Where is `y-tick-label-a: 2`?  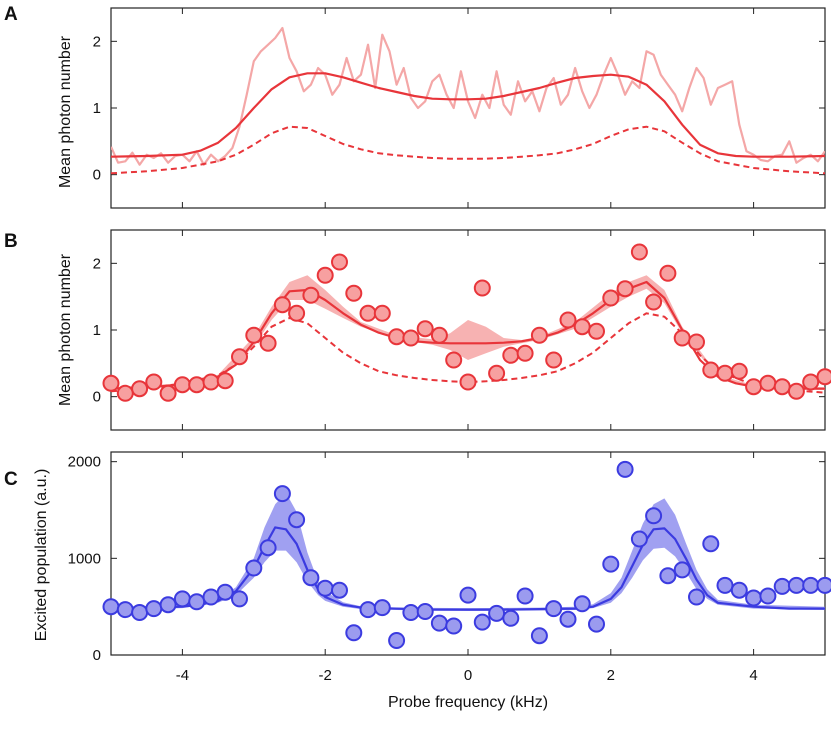 y-tick-label-a: 2 is located at coordinates (97, 41).